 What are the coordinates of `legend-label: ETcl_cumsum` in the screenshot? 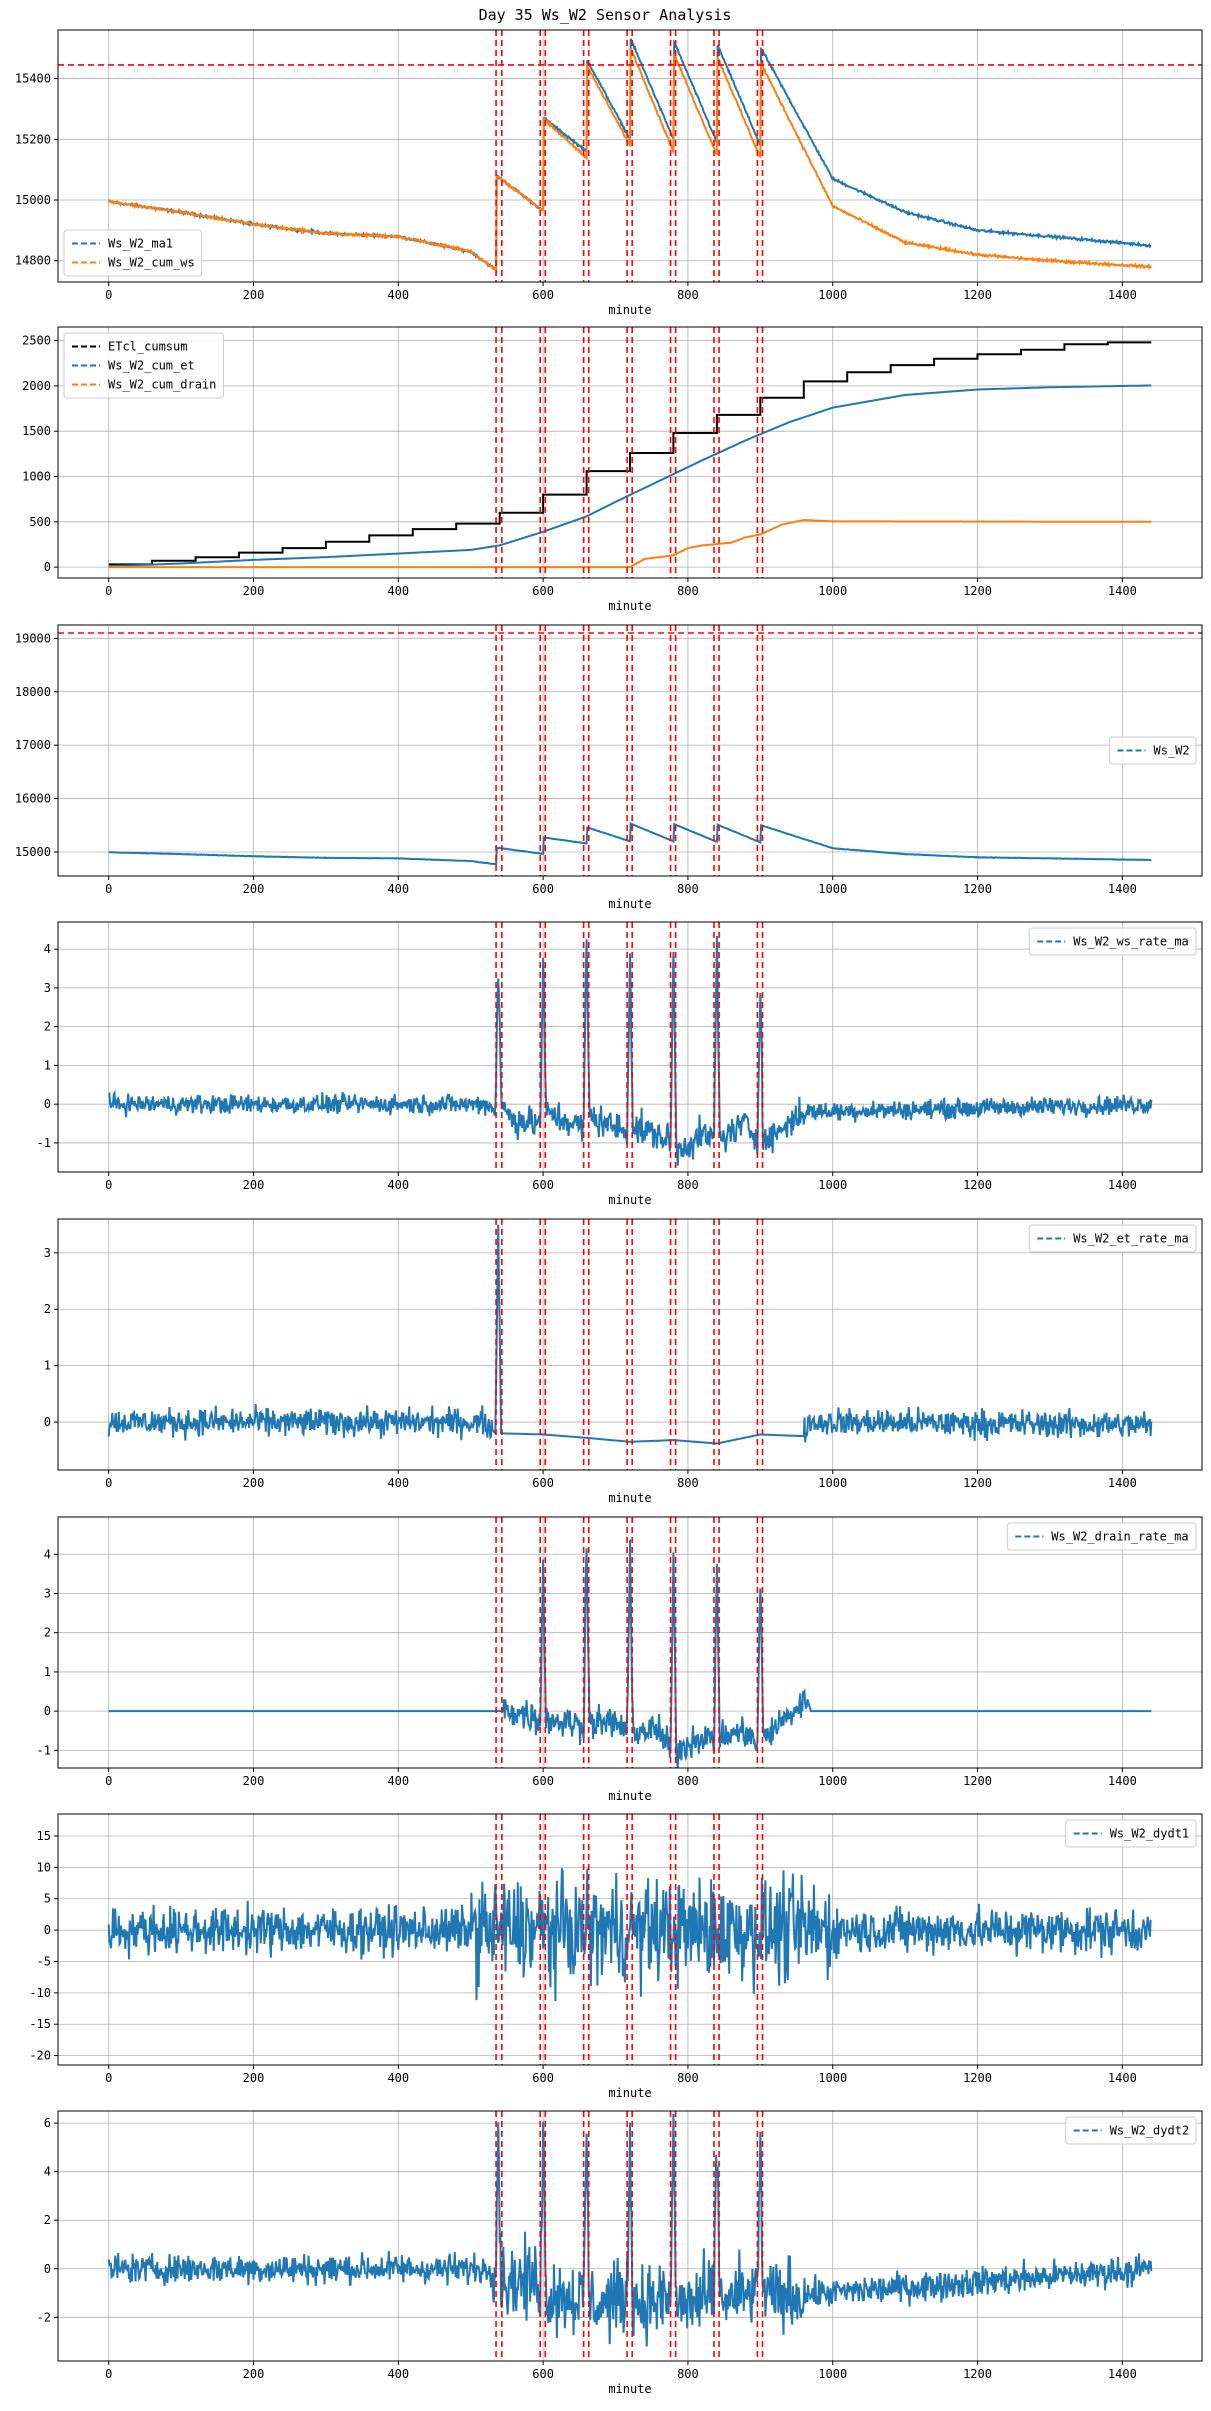 It's located at (147, 347).